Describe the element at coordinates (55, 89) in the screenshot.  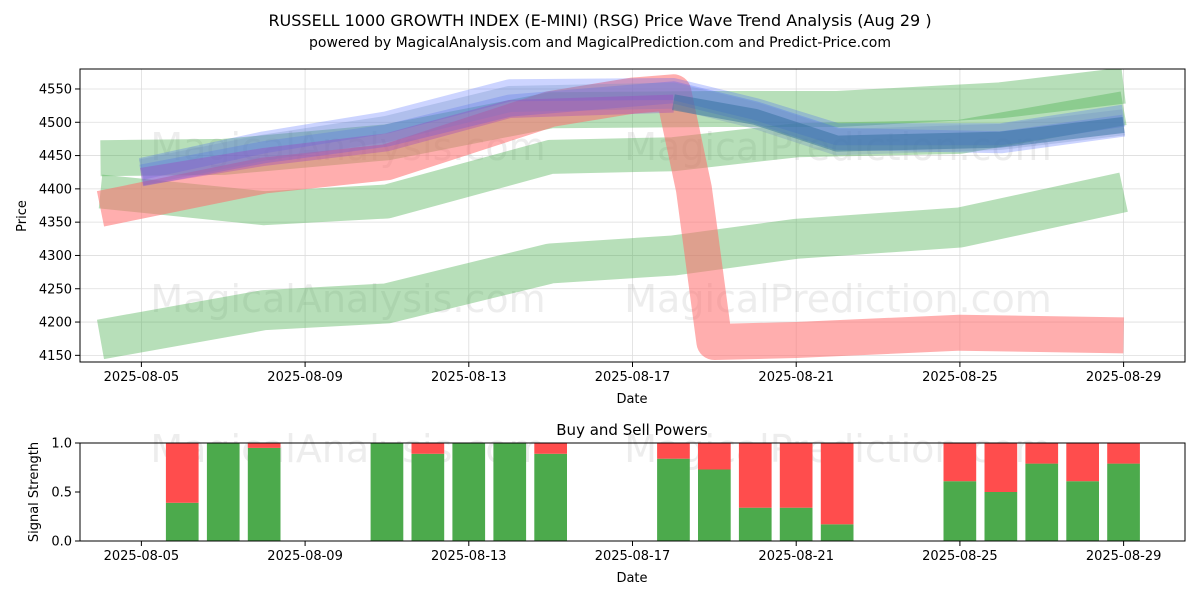
I see `y-tick-label: 4550` at that location.